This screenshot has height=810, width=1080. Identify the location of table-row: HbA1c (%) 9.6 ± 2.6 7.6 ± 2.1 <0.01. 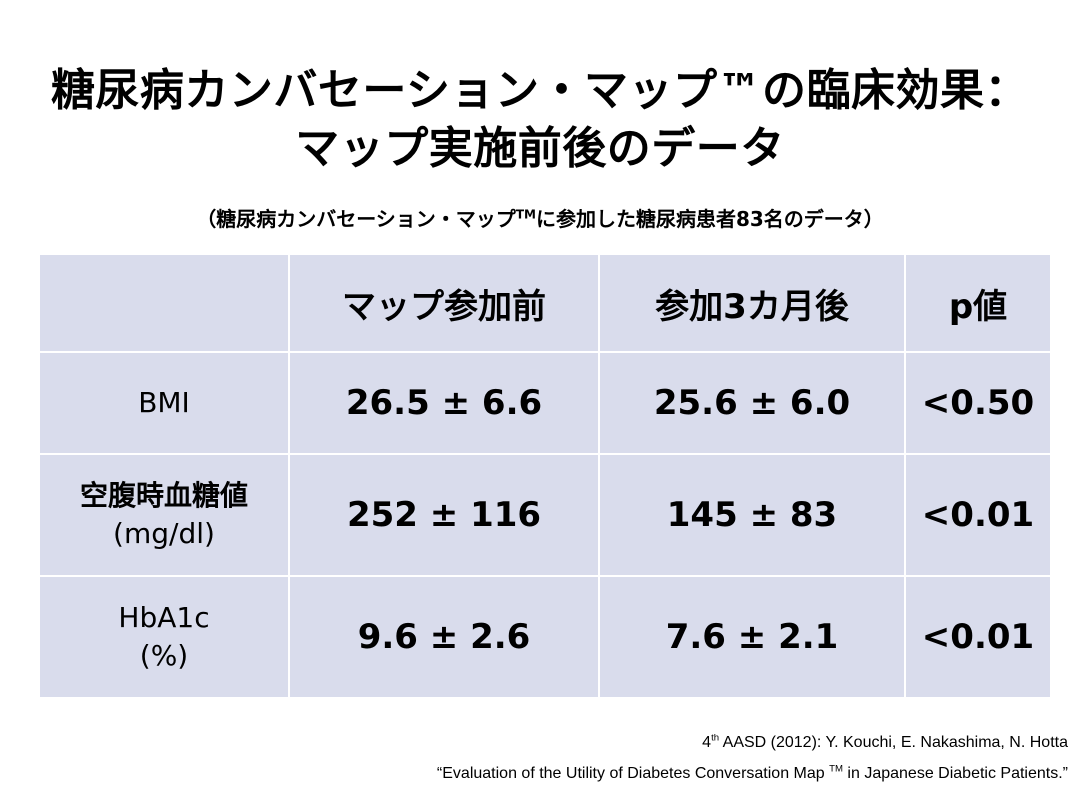
(545, 637).